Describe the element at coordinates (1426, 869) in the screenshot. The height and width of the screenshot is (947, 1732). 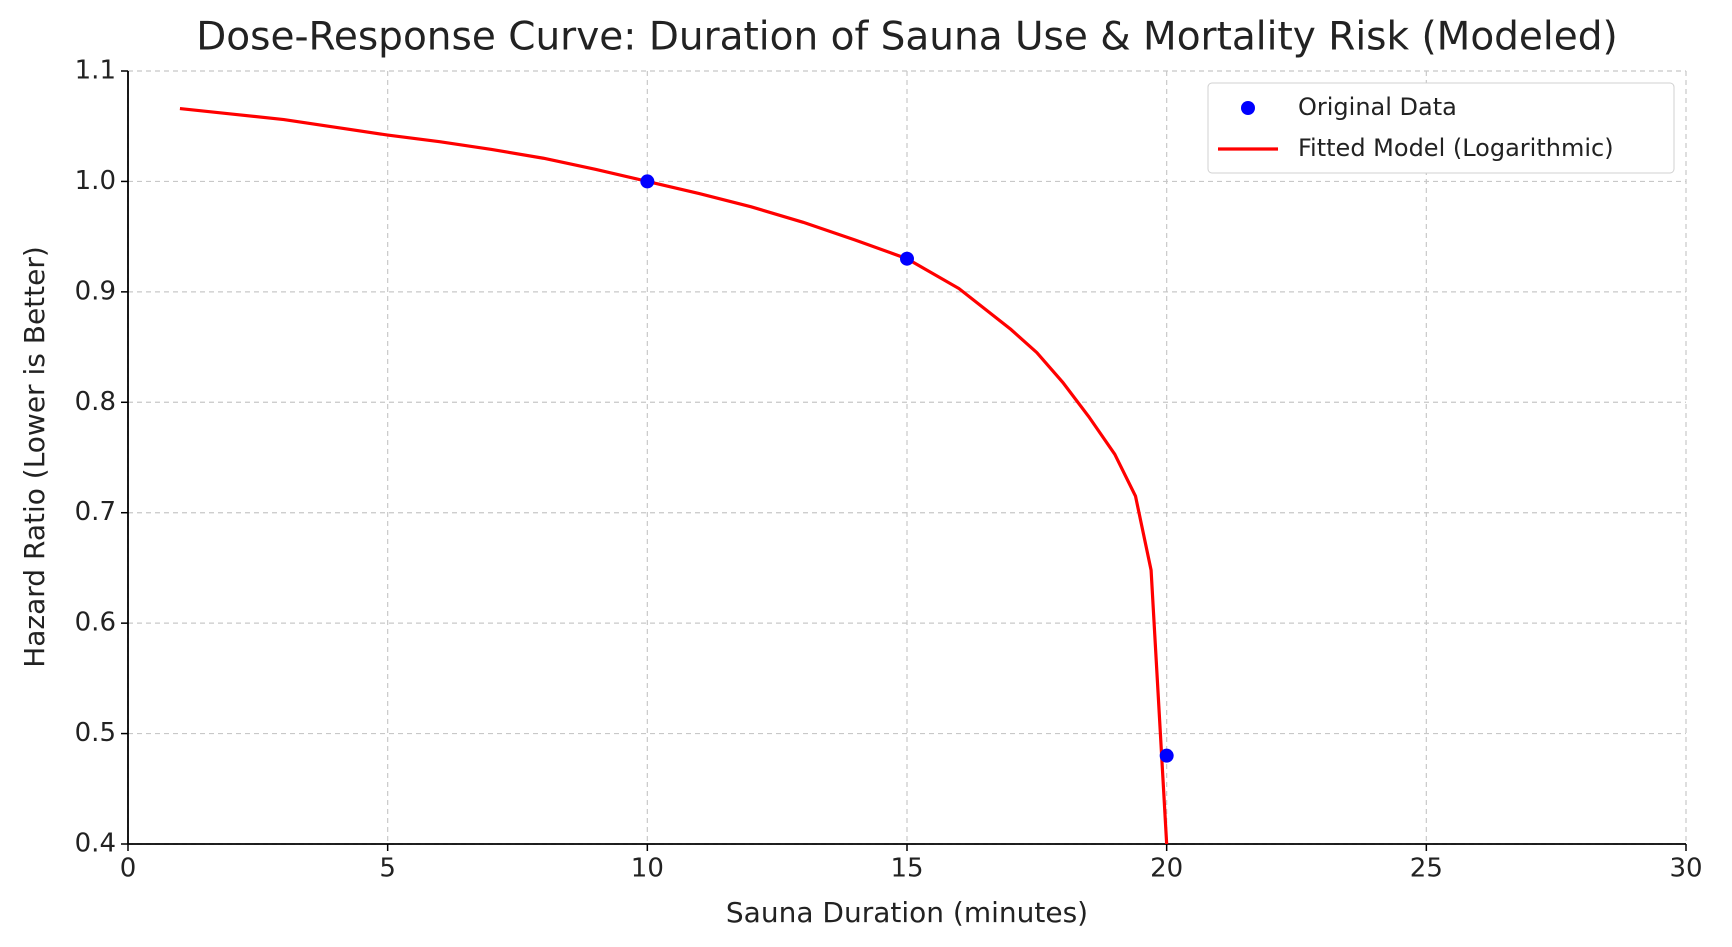
I see `x-tick-label: 25` at that location.